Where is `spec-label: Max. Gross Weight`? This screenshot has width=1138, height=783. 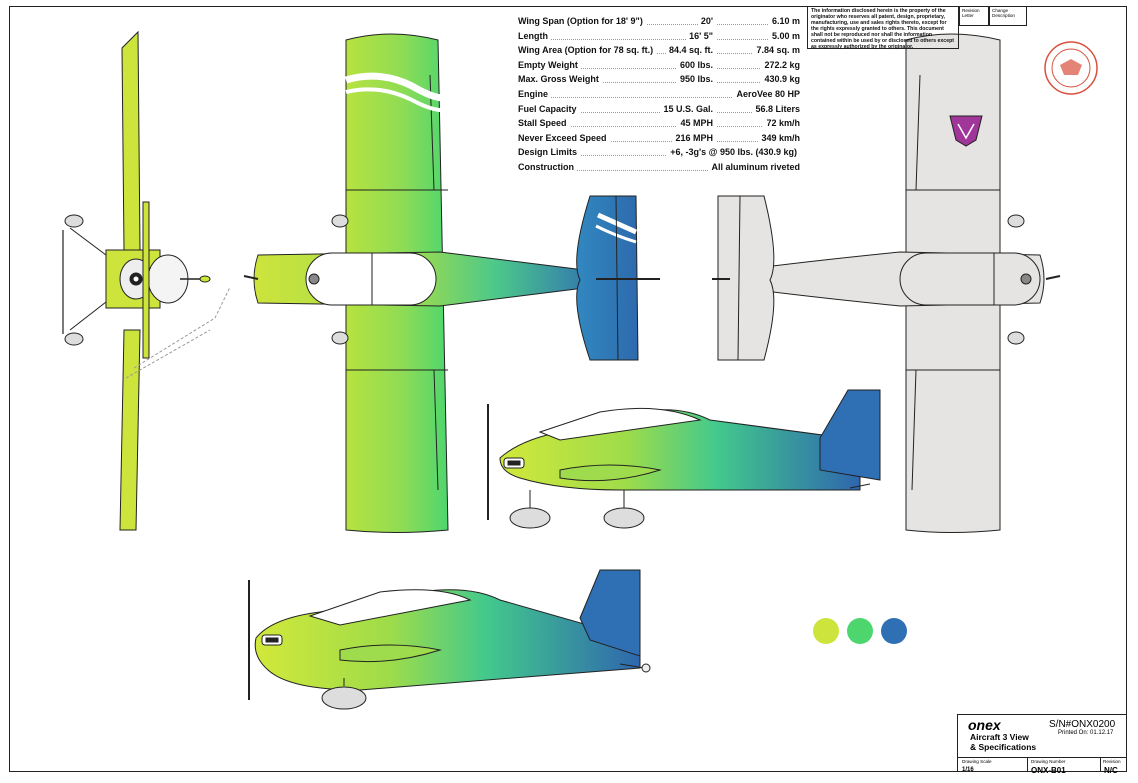 spec-label: Max. Gross Weight is located at coordinates (560, 79).